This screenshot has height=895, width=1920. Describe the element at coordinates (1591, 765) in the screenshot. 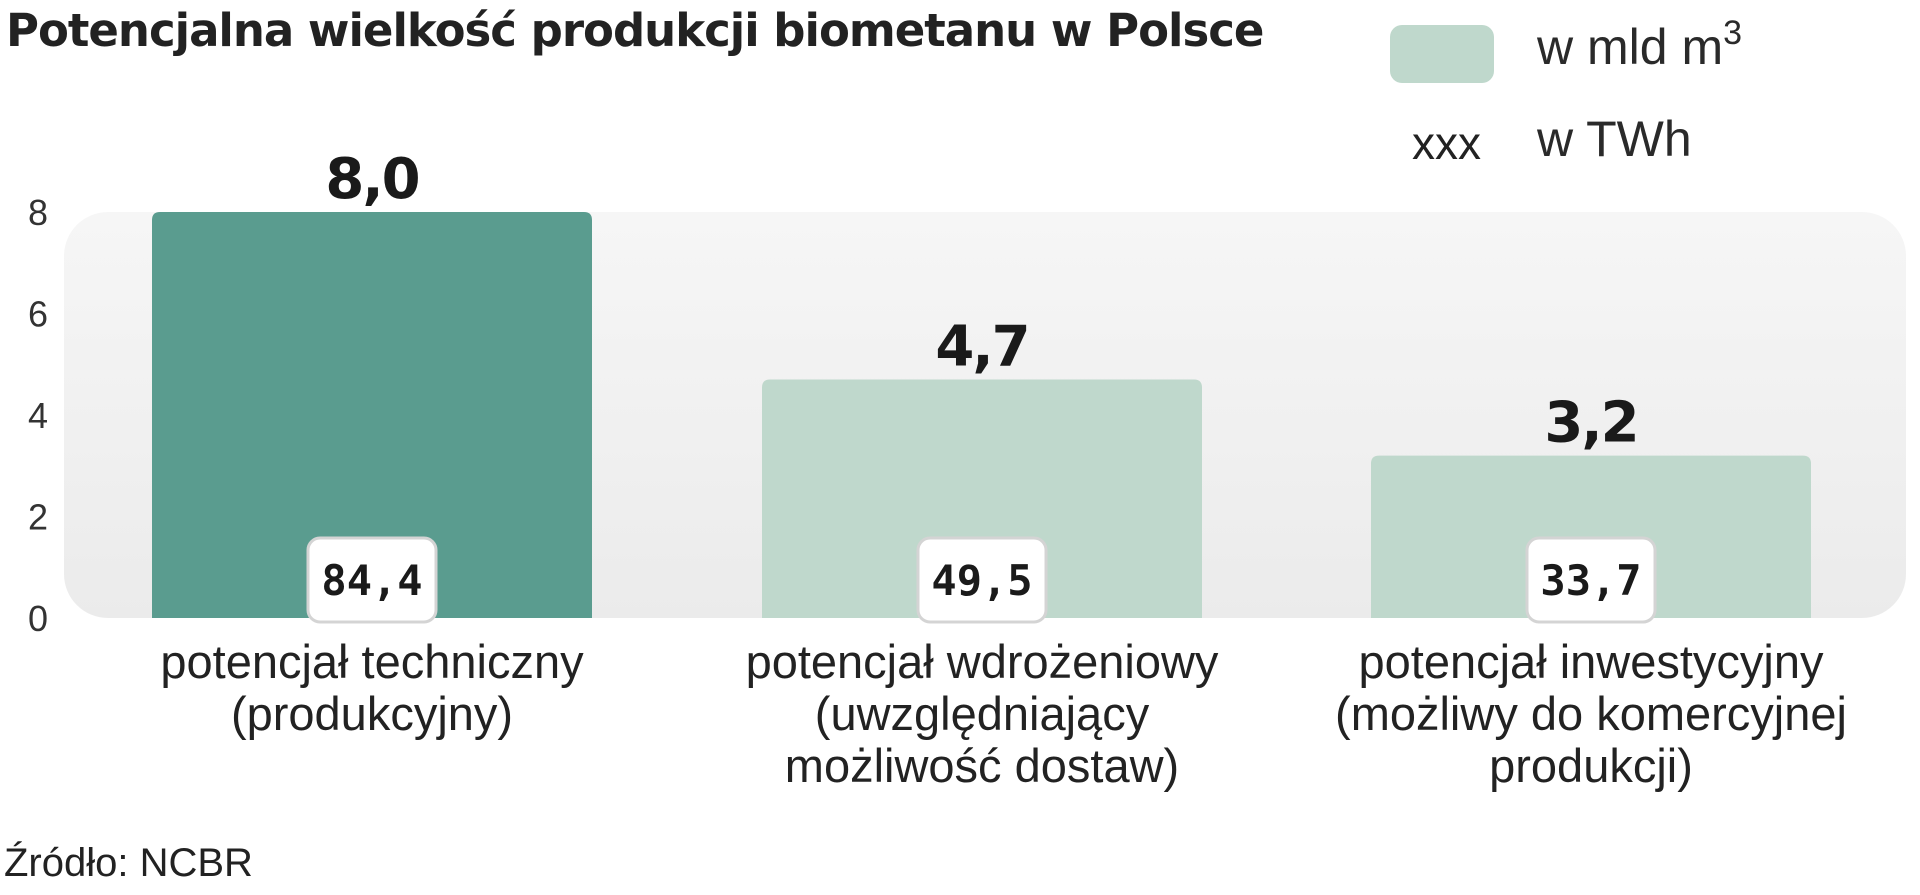

I see `category-label: produkcji)` at that location.